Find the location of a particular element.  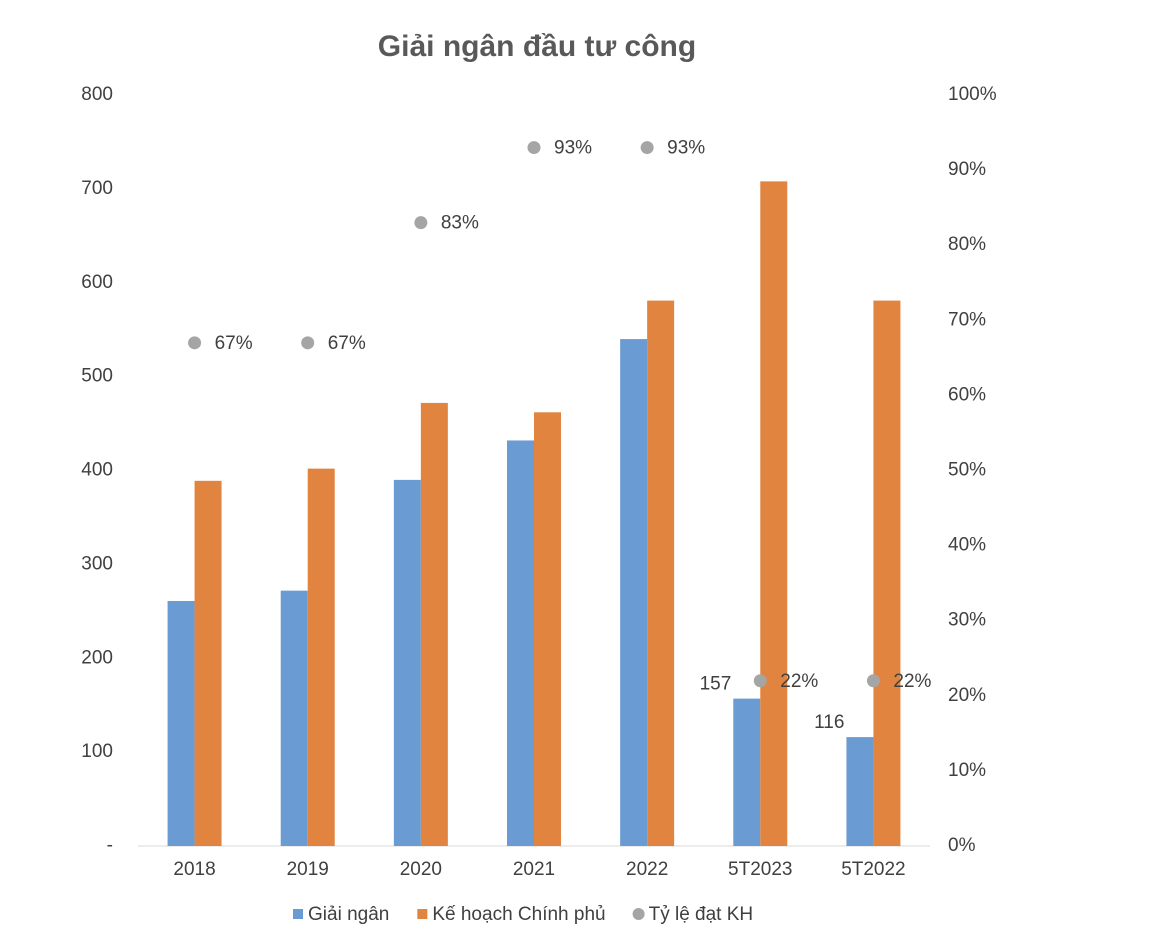

y2-tick-label: 30% is located at coordinates (967, 620).